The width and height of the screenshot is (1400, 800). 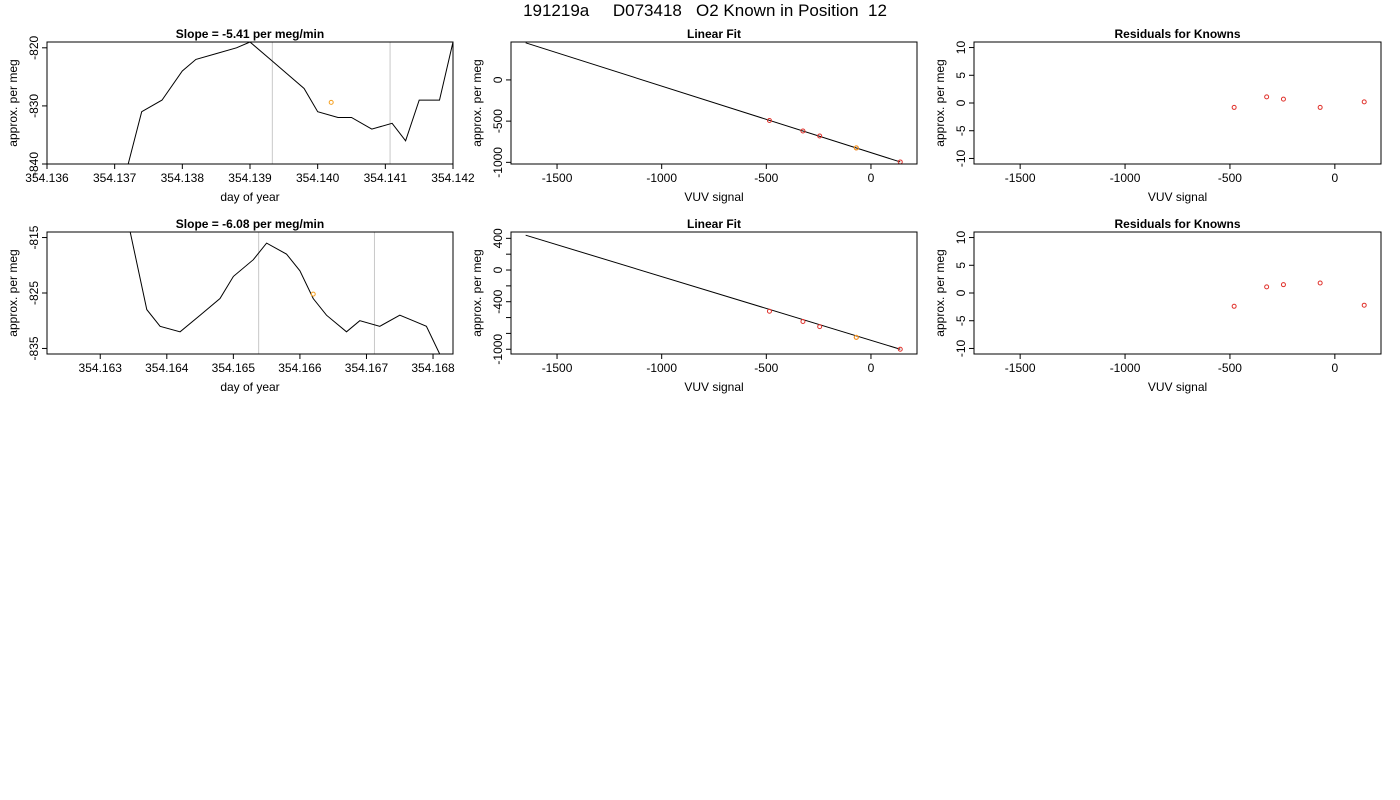 What do you see at coordinates (34, 293) in the screenshot?
I see `y-tick-label: -825` at bounding box center [34, 293].